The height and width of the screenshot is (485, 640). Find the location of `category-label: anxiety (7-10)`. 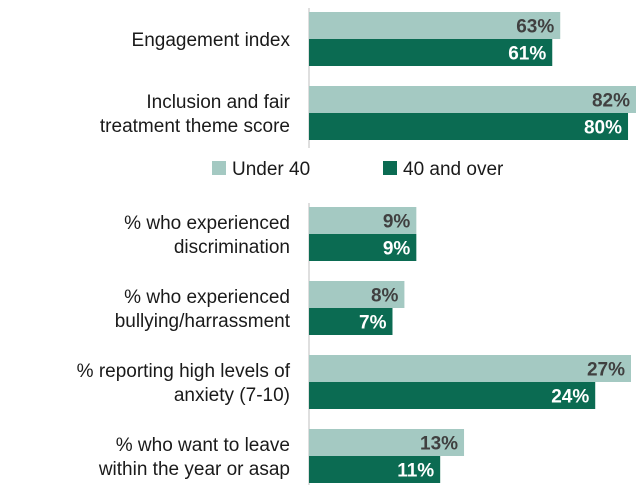

category-label: anxiety (7-10) is located at coordinates (232, 395).